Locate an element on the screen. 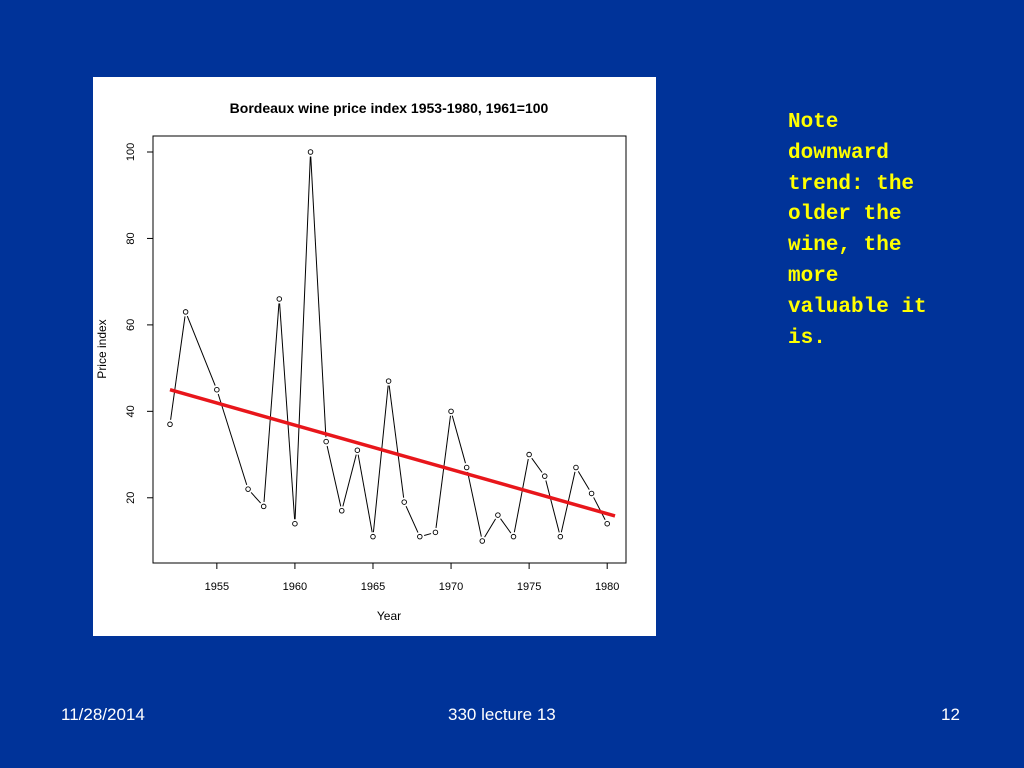 This screenshot has width=1024, height=768. x-tick-label: 1970 is located at coordinates (451, 587).